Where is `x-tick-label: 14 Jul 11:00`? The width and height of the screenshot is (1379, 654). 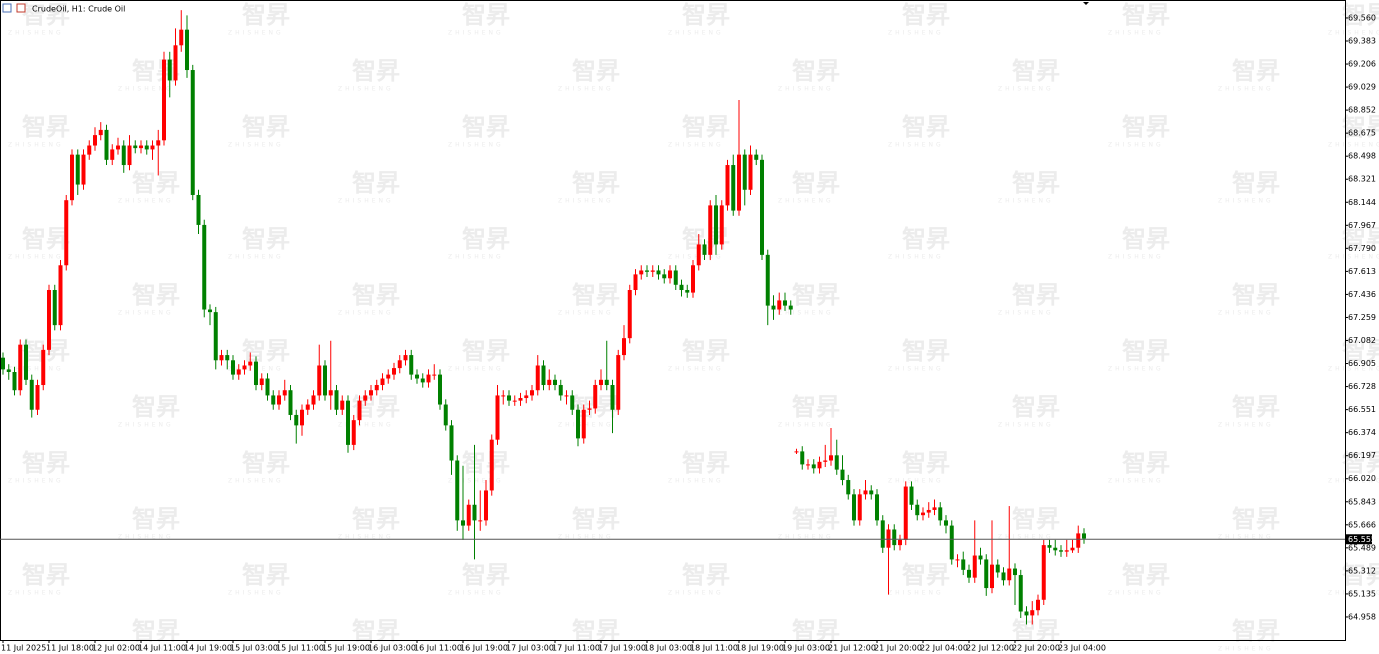
x-tick-label: 14 Jul 11:00 is located at coordinates (162, 648).